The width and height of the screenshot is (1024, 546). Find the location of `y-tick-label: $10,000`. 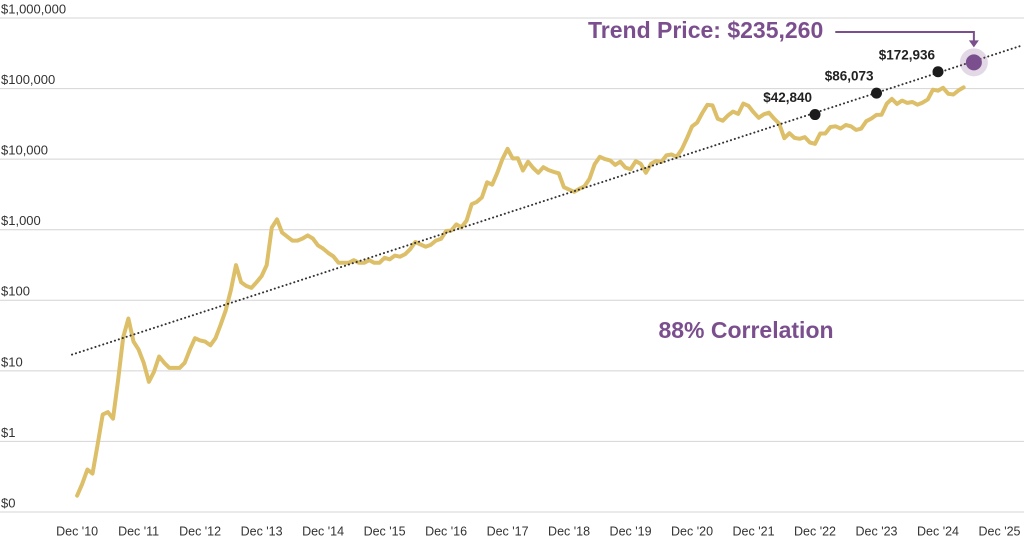

y-tick-label: $10,000 is located at coordinates (24, 150).